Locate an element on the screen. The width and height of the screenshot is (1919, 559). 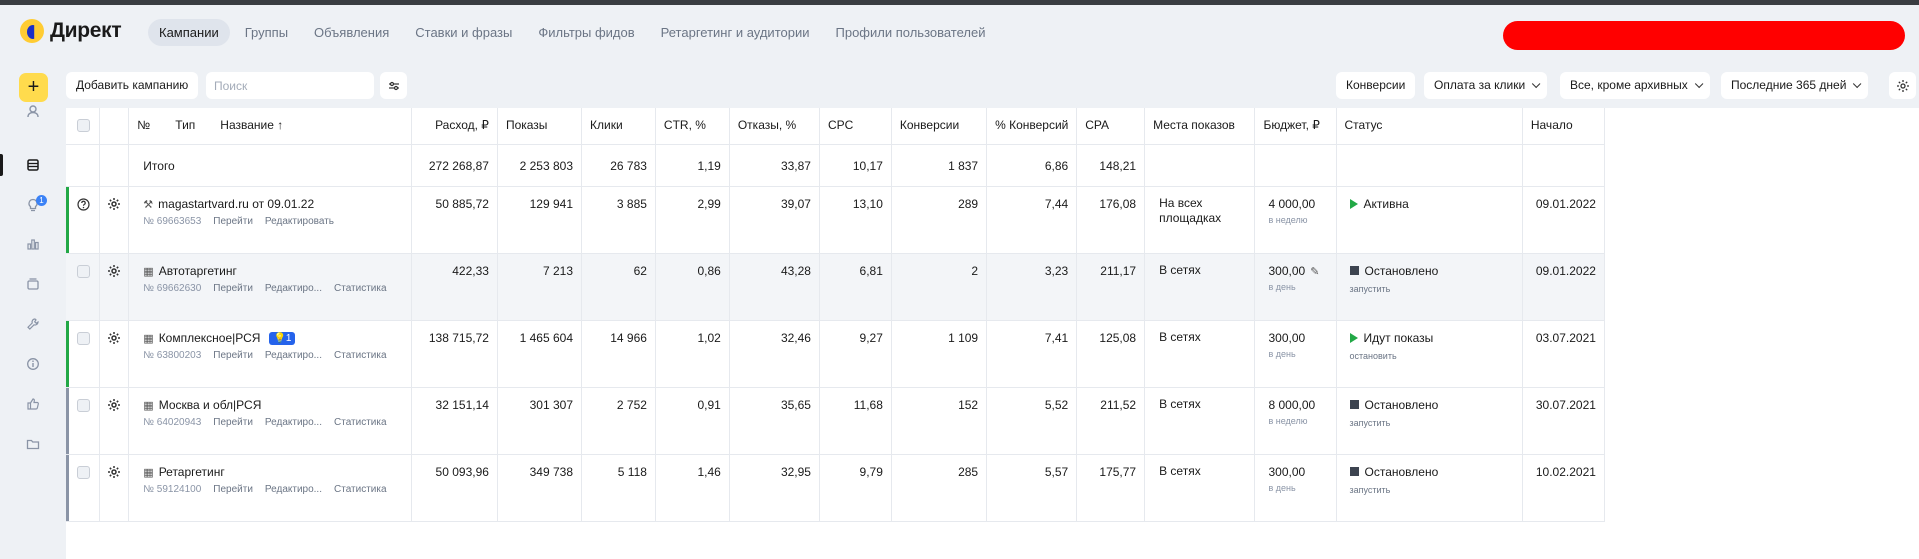
tab-5: Ретаргетинг и аудитории is located at coordinates (735, 32).